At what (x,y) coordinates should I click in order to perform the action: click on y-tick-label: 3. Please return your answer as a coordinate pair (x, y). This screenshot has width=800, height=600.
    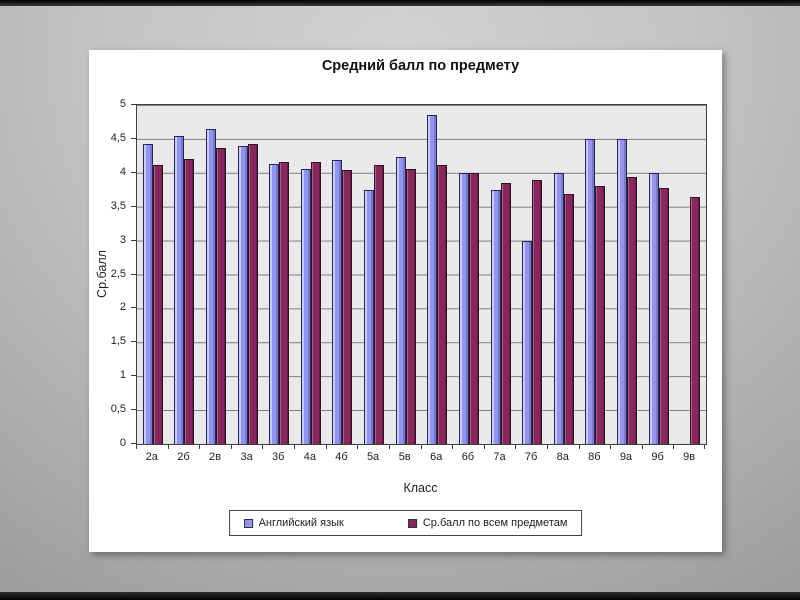
    Looking at the image, I should click on (122, 239).